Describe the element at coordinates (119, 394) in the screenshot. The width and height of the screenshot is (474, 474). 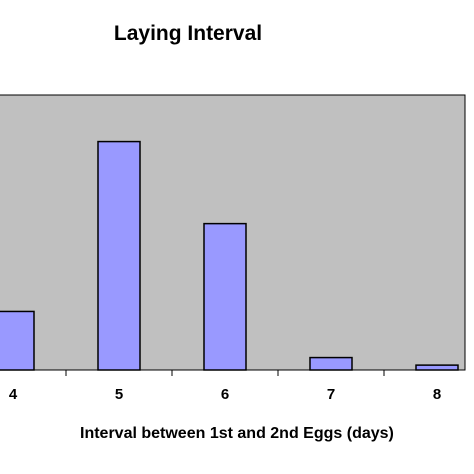
I see `x-tick-label-5: 5` at that location.